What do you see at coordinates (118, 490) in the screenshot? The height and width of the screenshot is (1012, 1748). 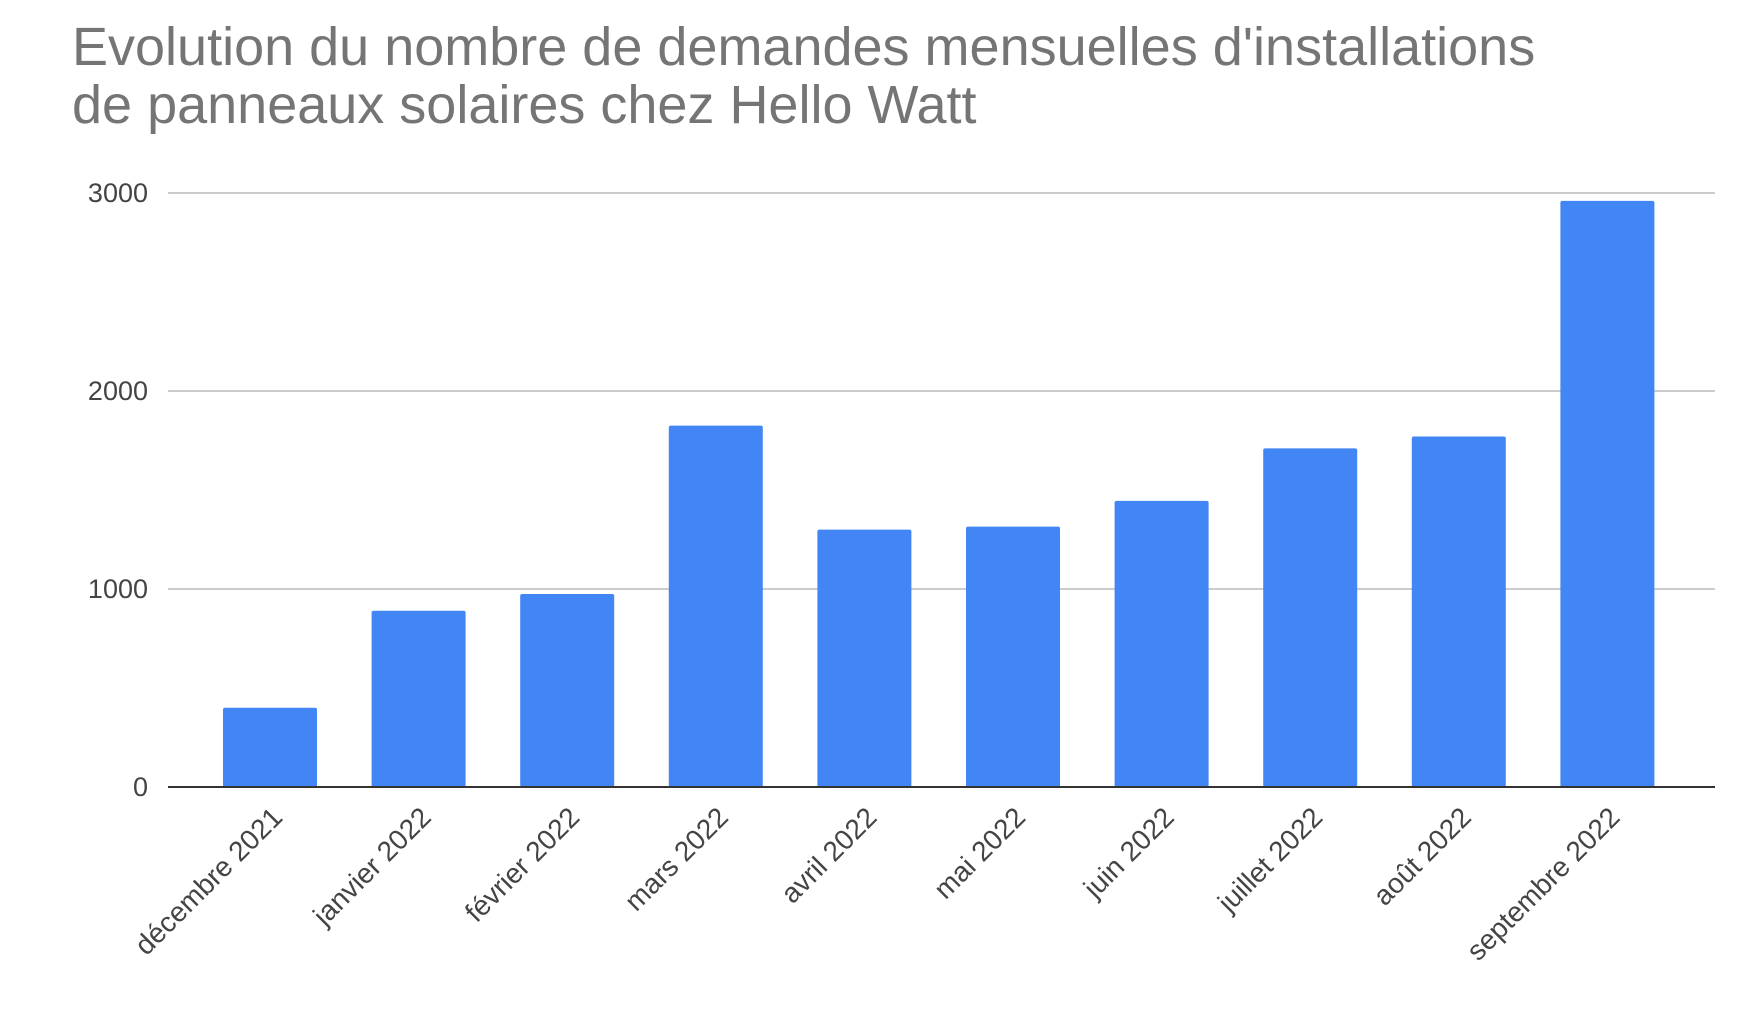 I see `y-axis-tick-labels: 0 1000 2000 3000` at bounding box center [118, 490].